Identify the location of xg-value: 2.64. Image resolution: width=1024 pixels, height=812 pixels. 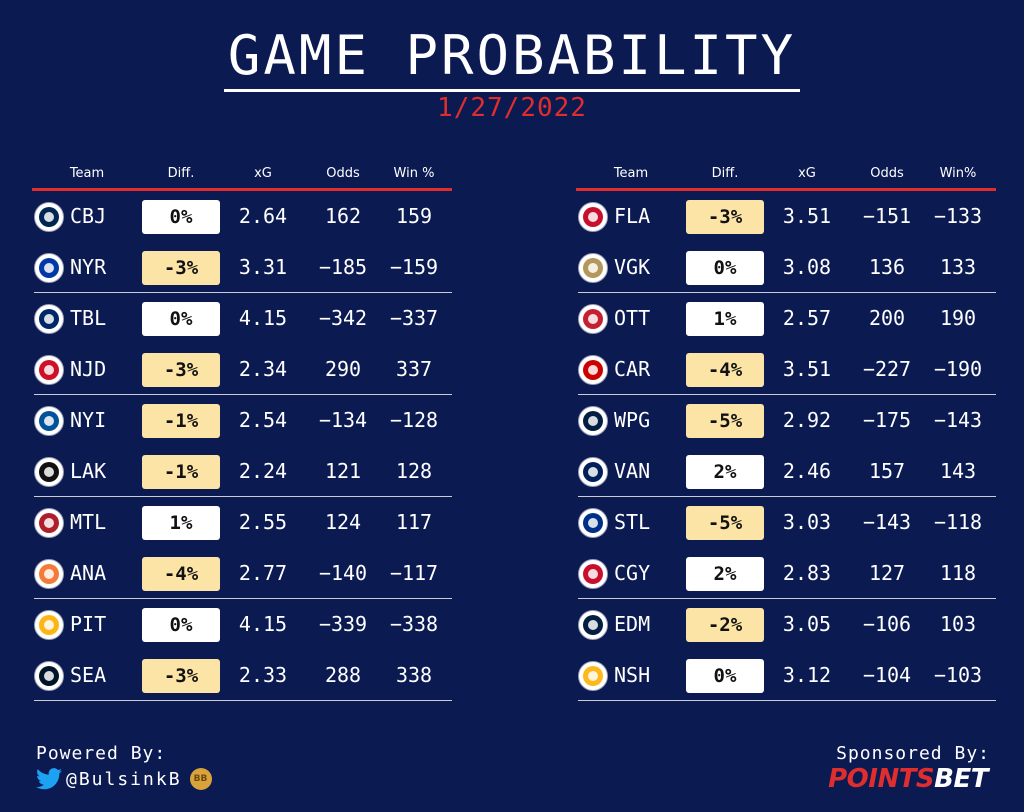
(263, 216).